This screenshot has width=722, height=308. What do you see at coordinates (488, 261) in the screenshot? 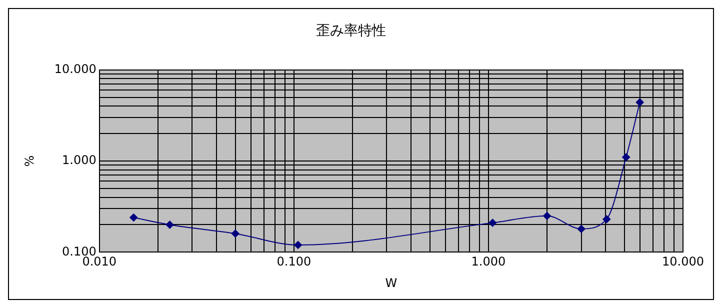
I see `x-tick-label: 1.000` at bounding box center [488, 261].